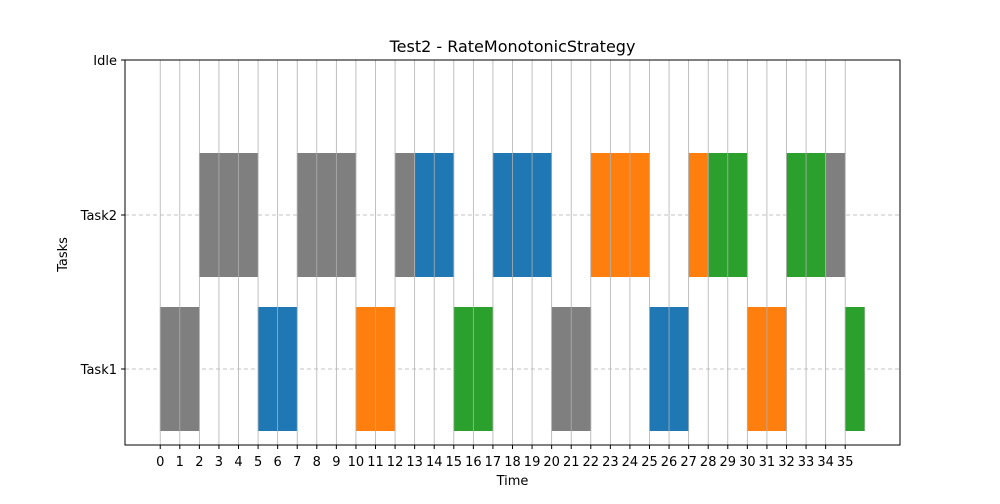 This screenshot has height=504, width=1000. What do you see at coordinates (63, 255) in the screenshot?
I see `y-axis-title: Tasks` at bounding box center [63, 255].